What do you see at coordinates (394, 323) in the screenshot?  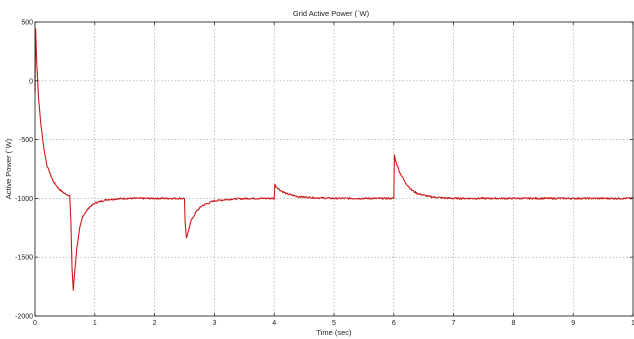 I see `x-tick-label: 6` at bounding box center [394, 323].